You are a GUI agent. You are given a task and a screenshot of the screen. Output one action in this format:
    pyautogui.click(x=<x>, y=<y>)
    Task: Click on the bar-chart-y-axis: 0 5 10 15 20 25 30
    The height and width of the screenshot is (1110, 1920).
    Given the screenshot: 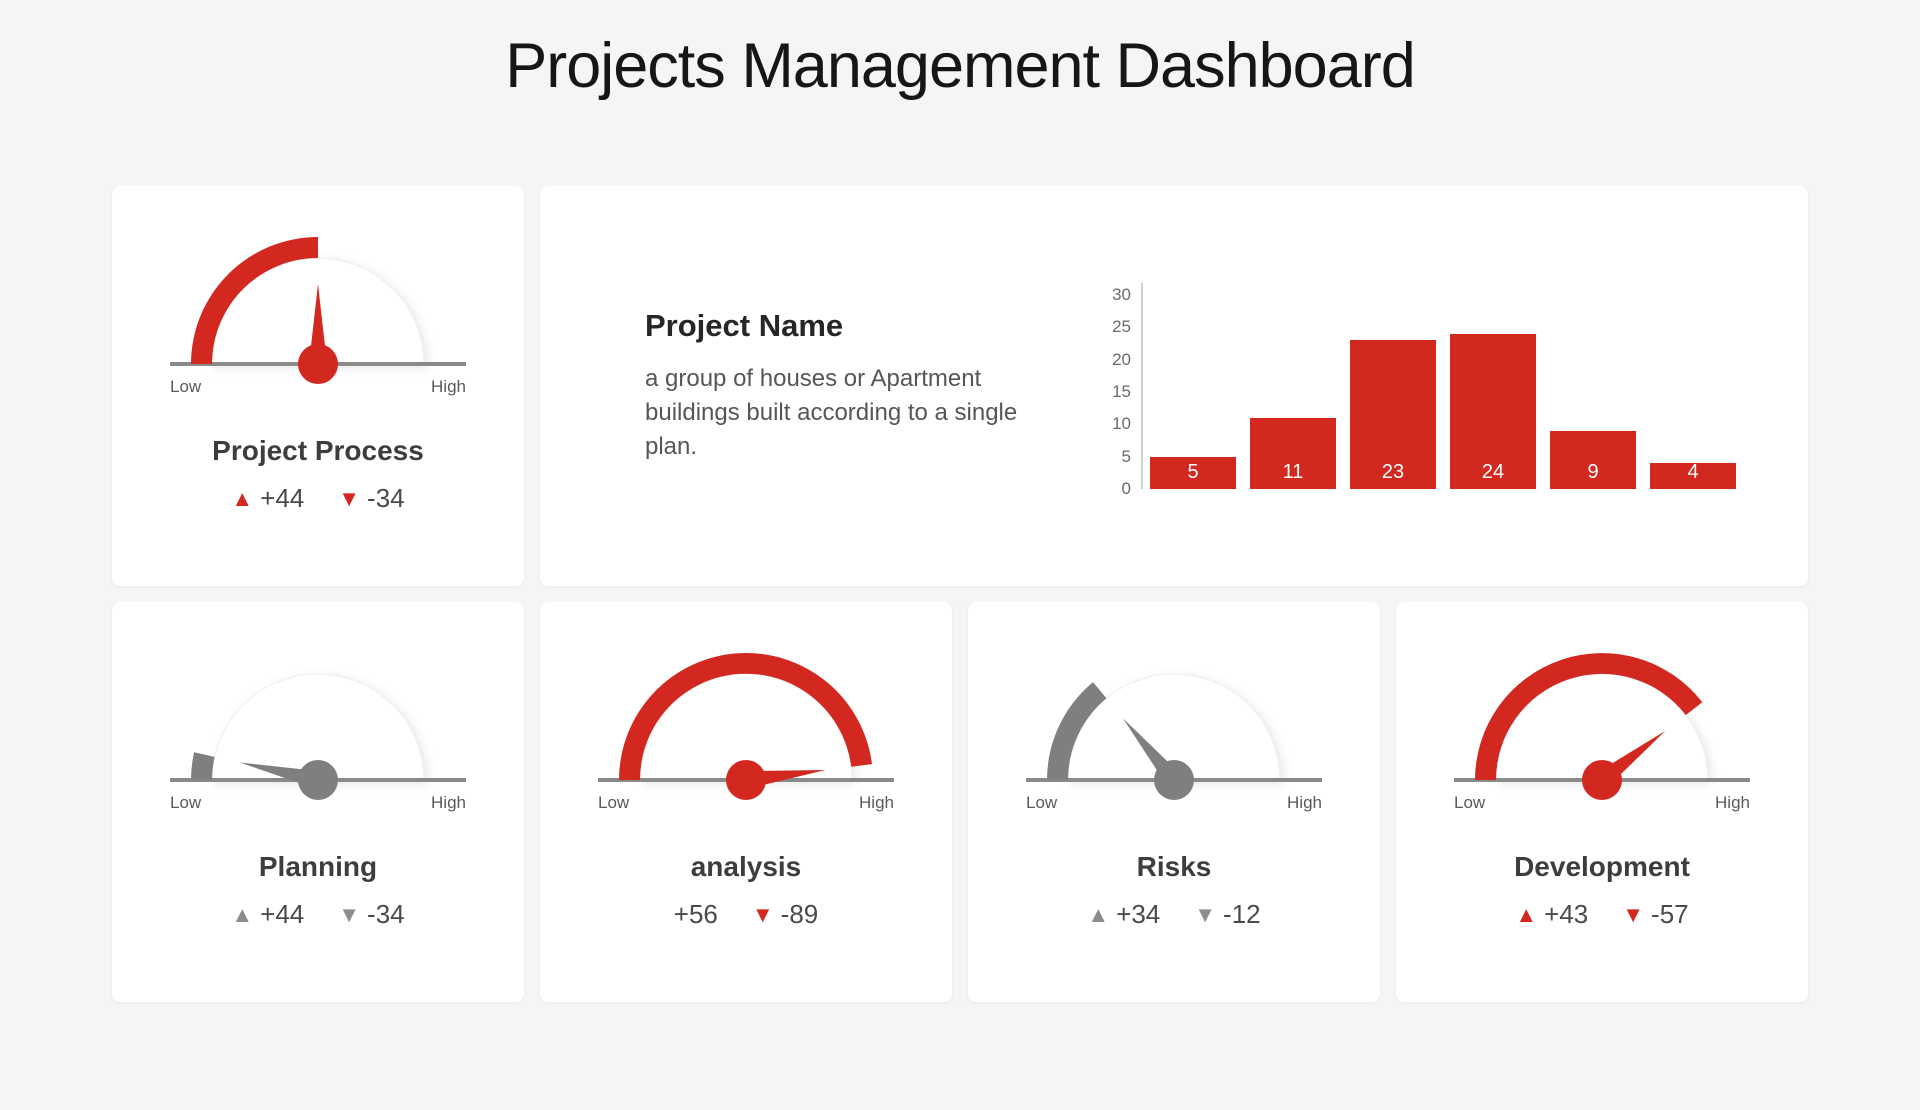 What is the action you would take?
    pyautogui.click(x=1120, y=392)
    